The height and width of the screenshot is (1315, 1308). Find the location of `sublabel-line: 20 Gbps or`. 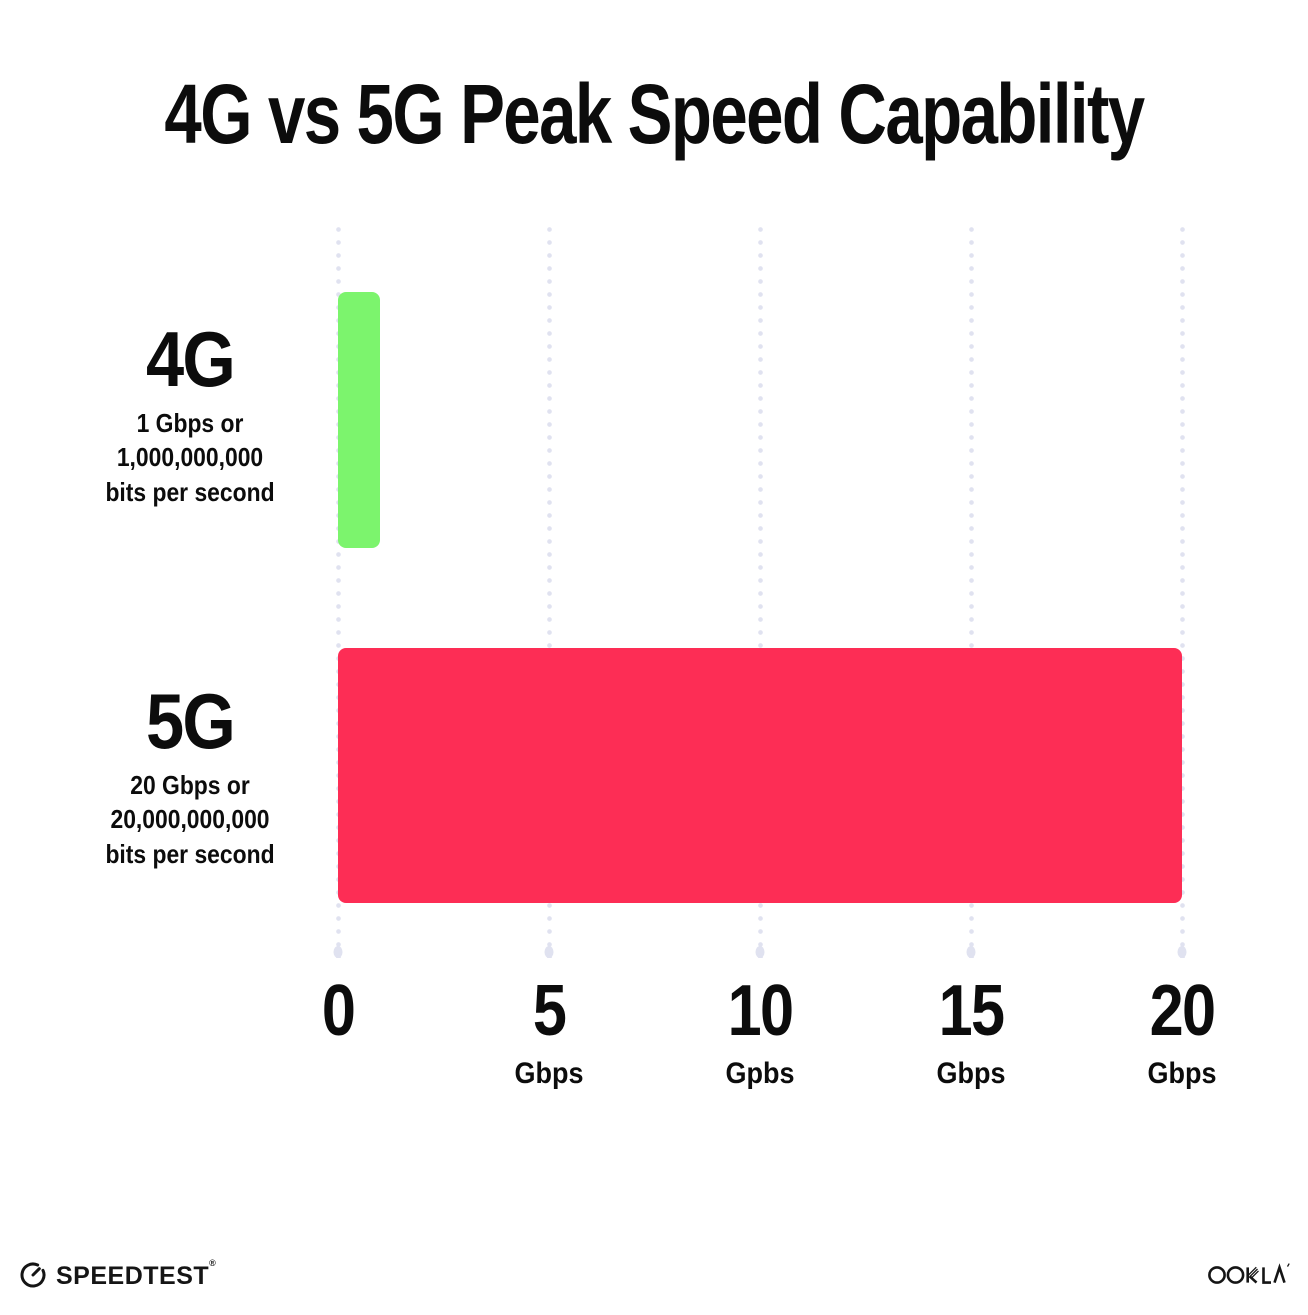

sublabel-line: 20 Gbps or is located at coordinates (190, 785).